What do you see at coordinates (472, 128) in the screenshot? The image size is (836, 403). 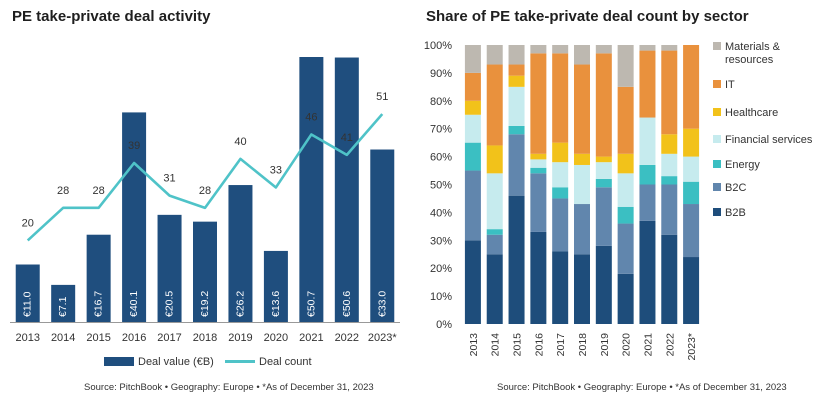 I see `segment-financial-services-2013` at bounding box center [472, 128].